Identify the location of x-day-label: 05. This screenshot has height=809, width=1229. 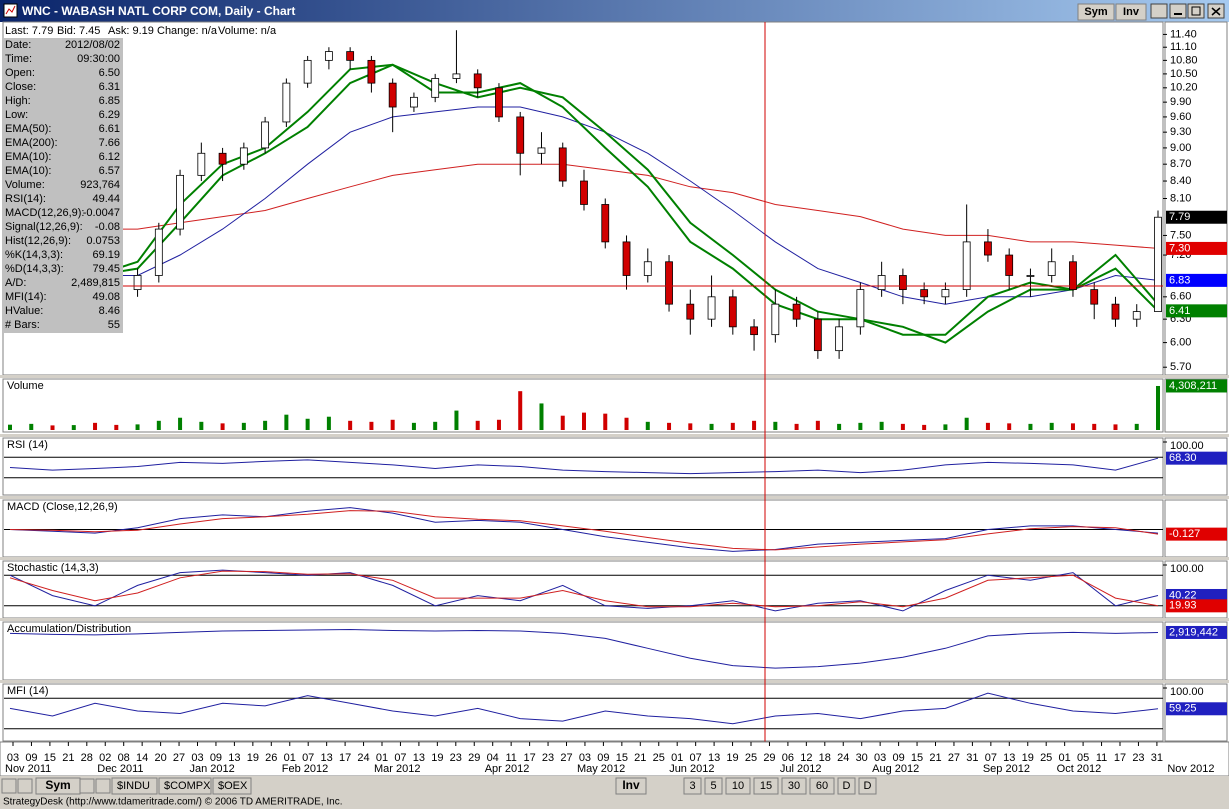
(1083, 758).